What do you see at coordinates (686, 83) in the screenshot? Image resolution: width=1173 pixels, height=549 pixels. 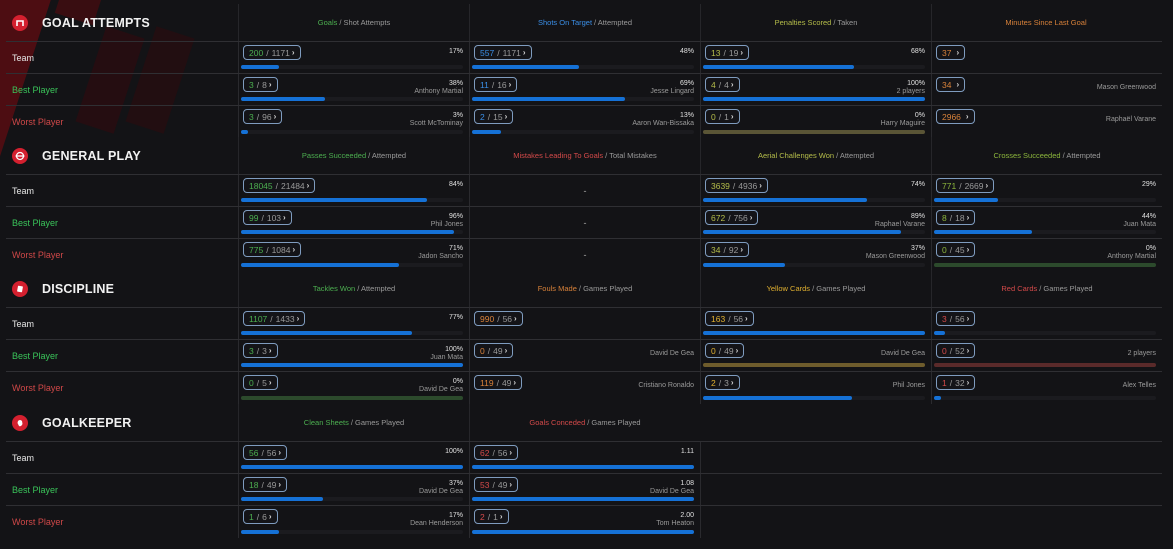 I see `stat-percentage: 69%` at bounding box center [686, 83].